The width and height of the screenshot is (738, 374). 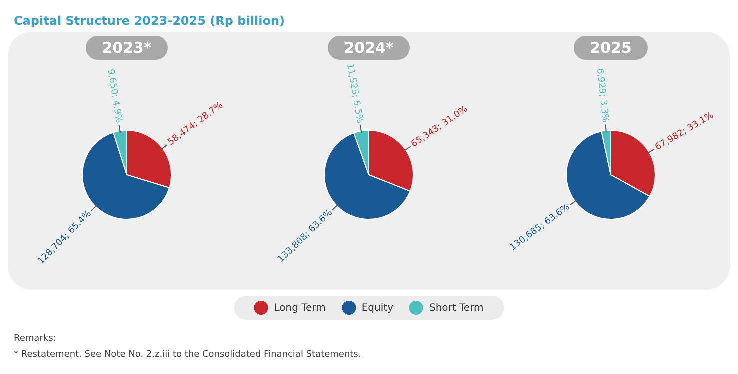 What do you see at coordinates (354, 94) in the screenshot?
I see `data-label: 11,525; 5.5%` at bounding box center [354, 94].